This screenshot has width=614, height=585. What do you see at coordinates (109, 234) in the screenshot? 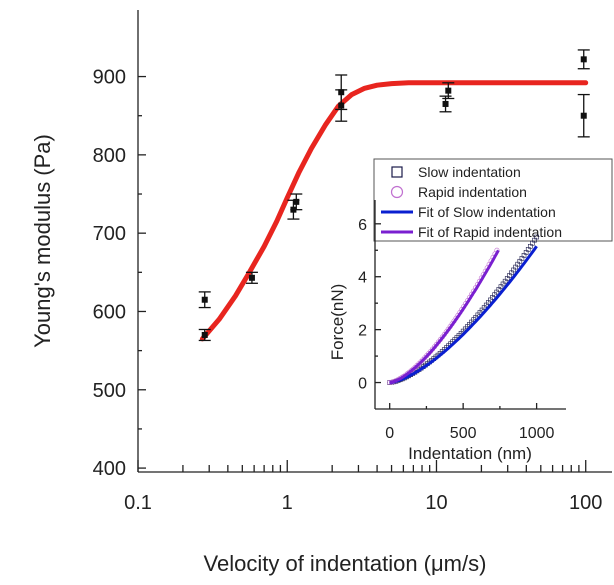
I see `y-tick-label: 700` at bounding box center [109, 234].